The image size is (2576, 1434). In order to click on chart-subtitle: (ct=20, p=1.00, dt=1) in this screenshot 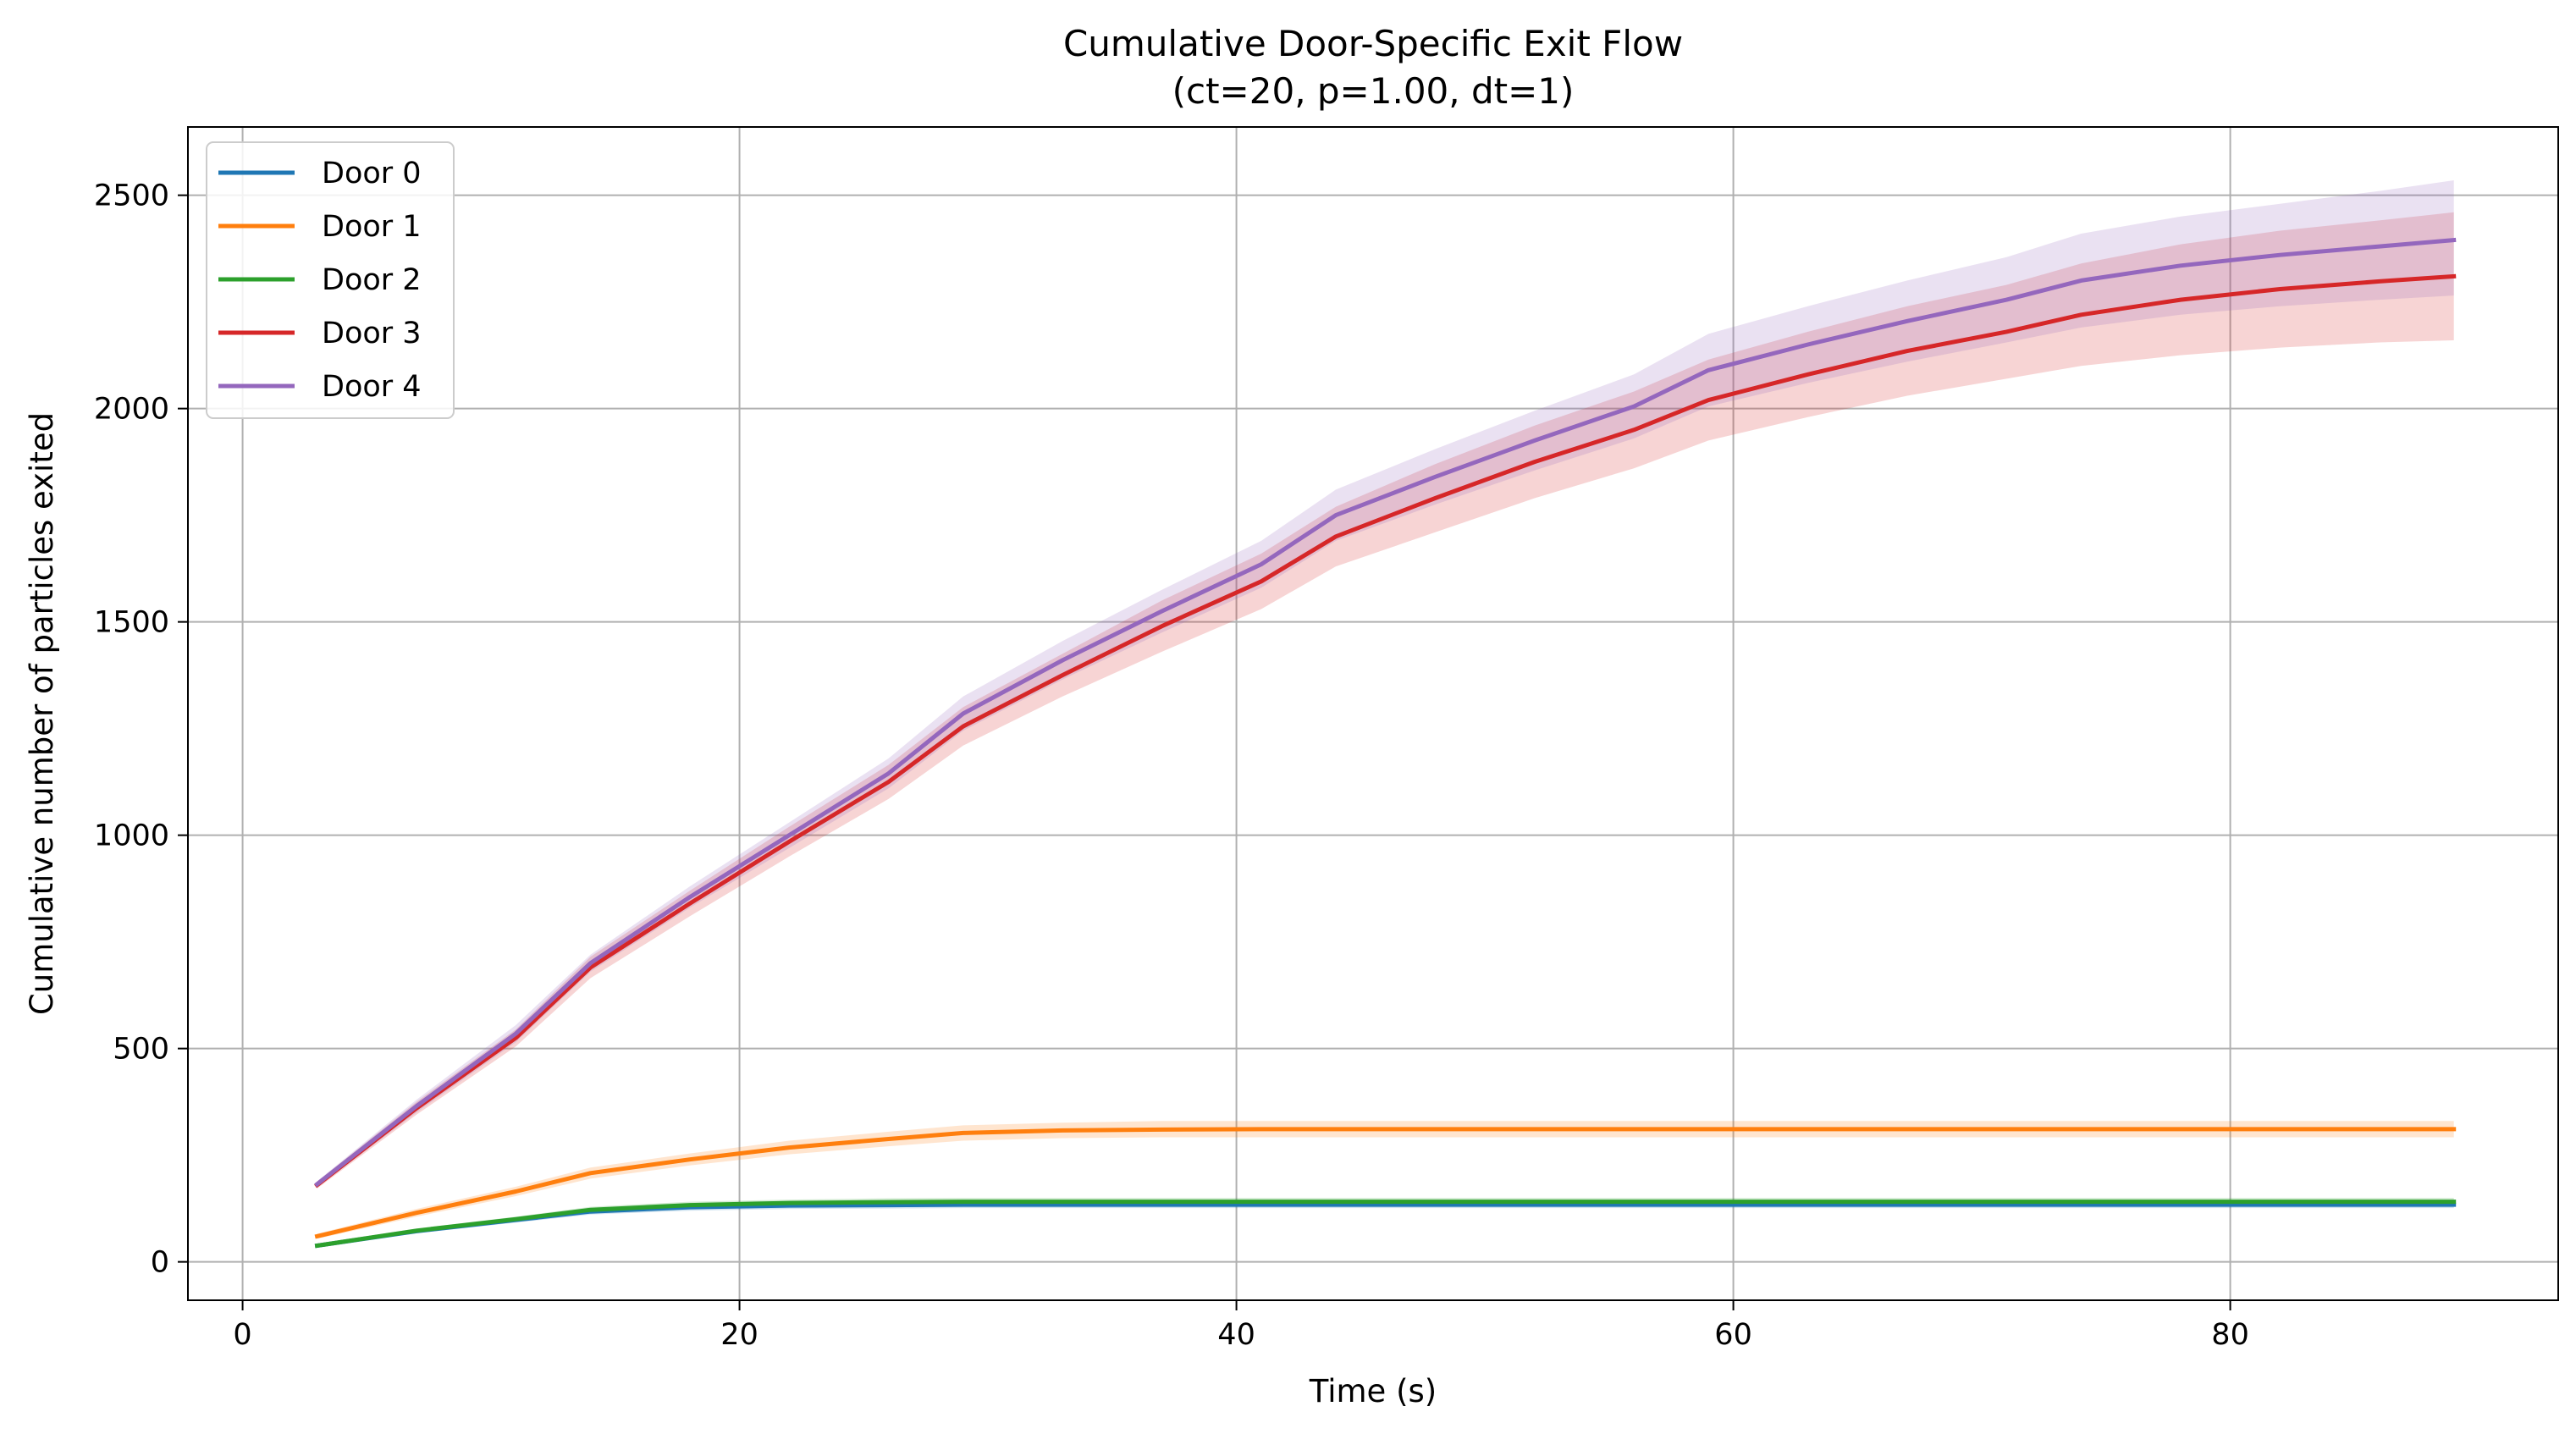, I will do `click(1374, 91)`.